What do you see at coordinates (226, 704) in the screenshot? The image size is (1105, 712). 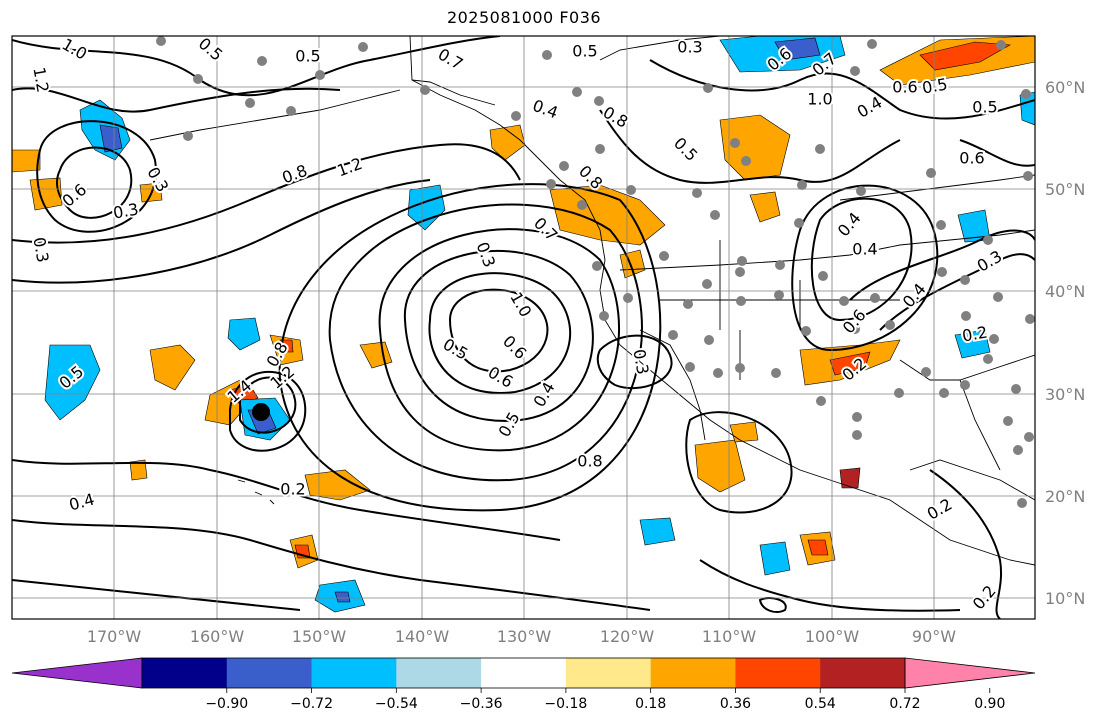 I see `colorbar-tick-label: −0.90` at bounding box center [226, 704].